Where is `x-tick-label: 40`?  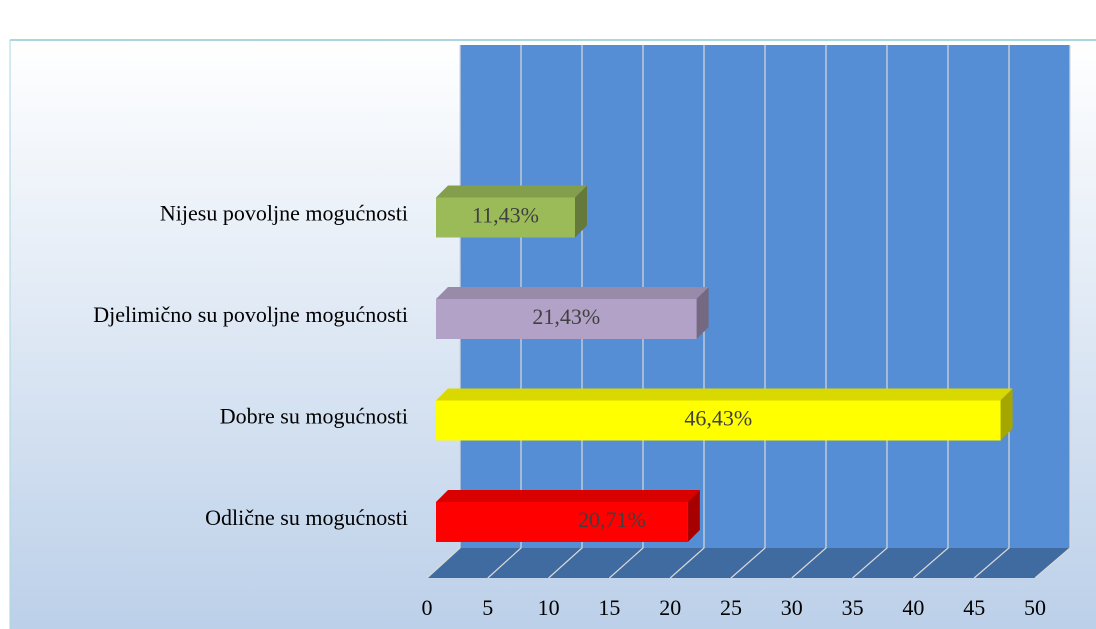 x-tick-label: 40 is located at coordinates (913, 607).